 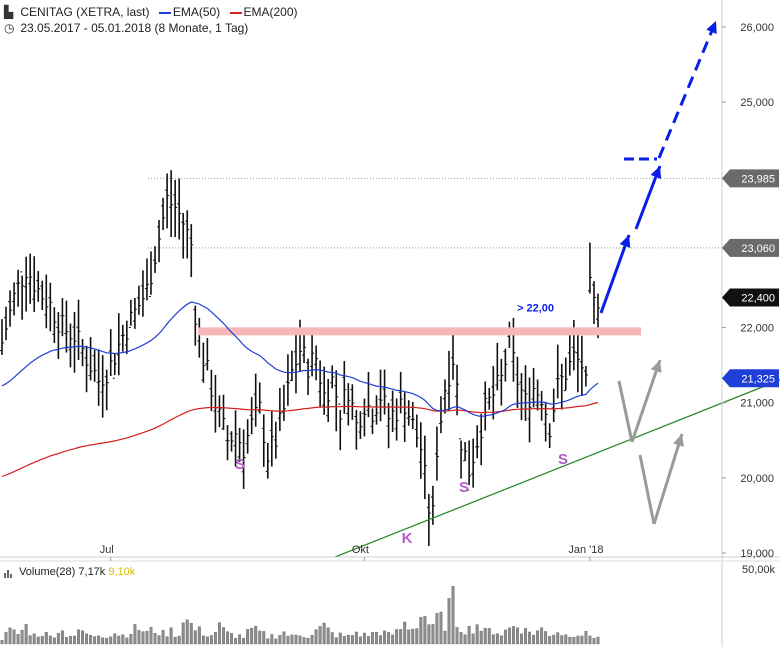 What do you see at coordinates (201, 28) in the screenshot?
I see `period-interval: (8 Monate, 1 Tag)` at bounding box center [201, 28].